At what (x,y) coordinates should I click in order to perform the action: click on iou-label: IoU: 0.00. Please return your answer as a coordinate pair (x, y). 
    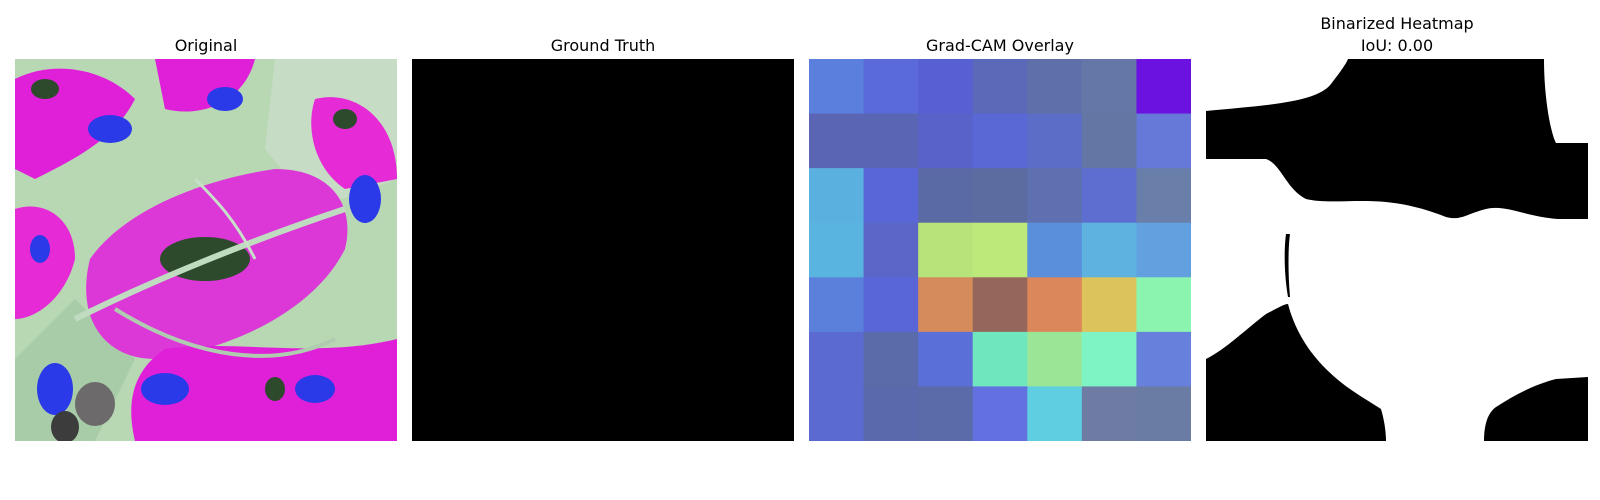
    Looking at the image, I should click on (1397, 45).